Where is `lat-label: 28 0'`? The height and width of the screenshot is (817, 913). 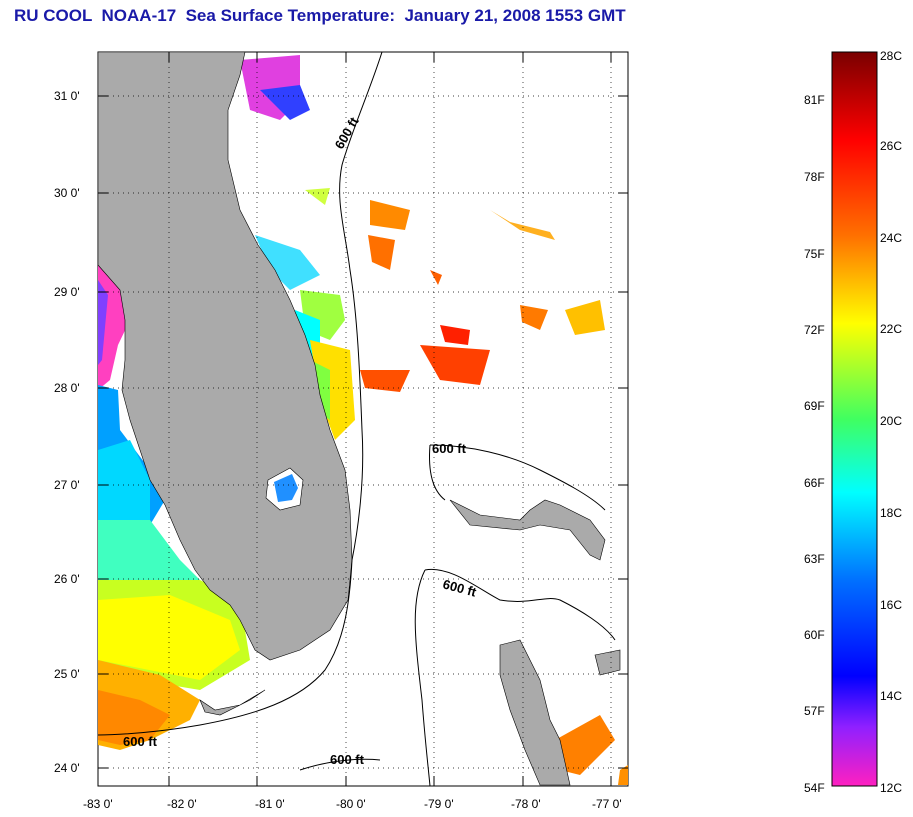
lat-label: 28 0' is located at coordinates (67, 388).